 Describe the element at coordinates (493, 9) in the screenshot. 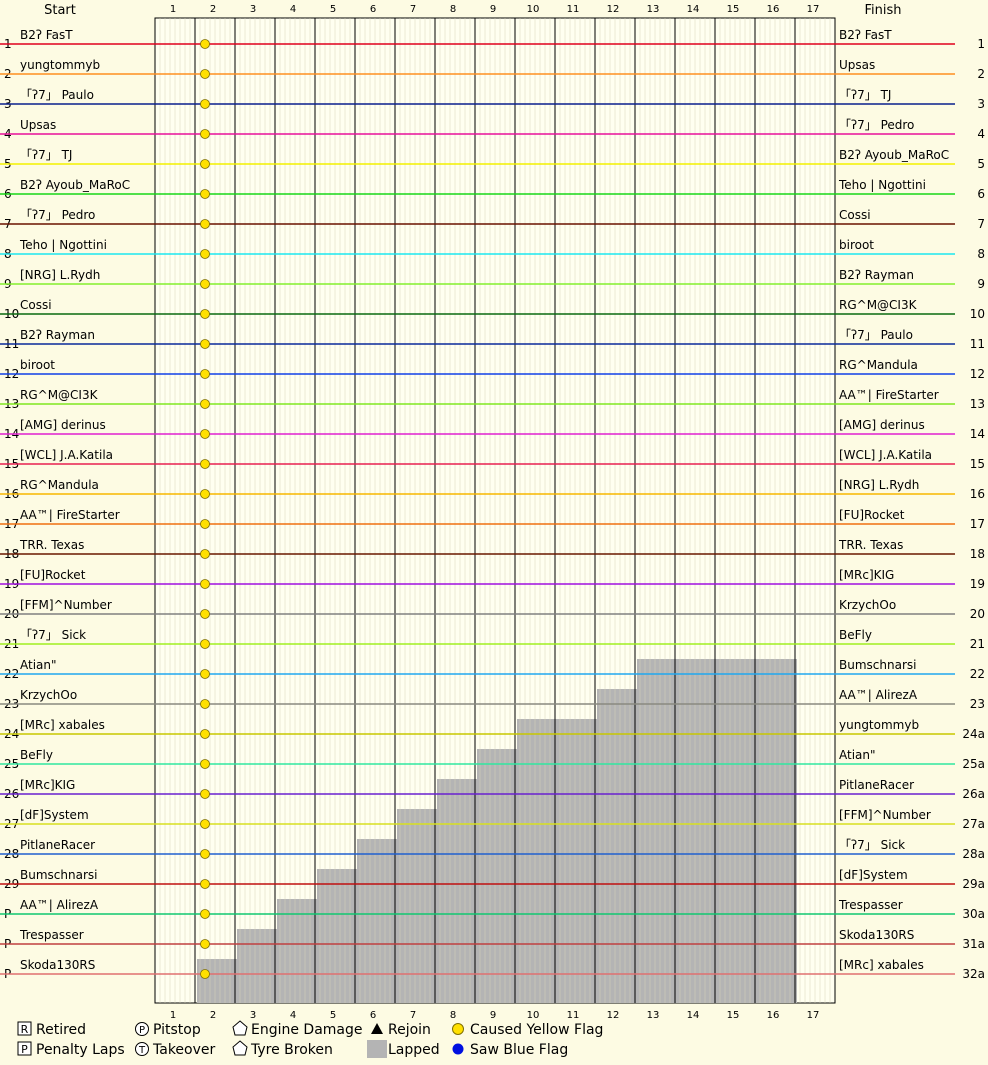

I see `lap-label-top: 9` at that location.